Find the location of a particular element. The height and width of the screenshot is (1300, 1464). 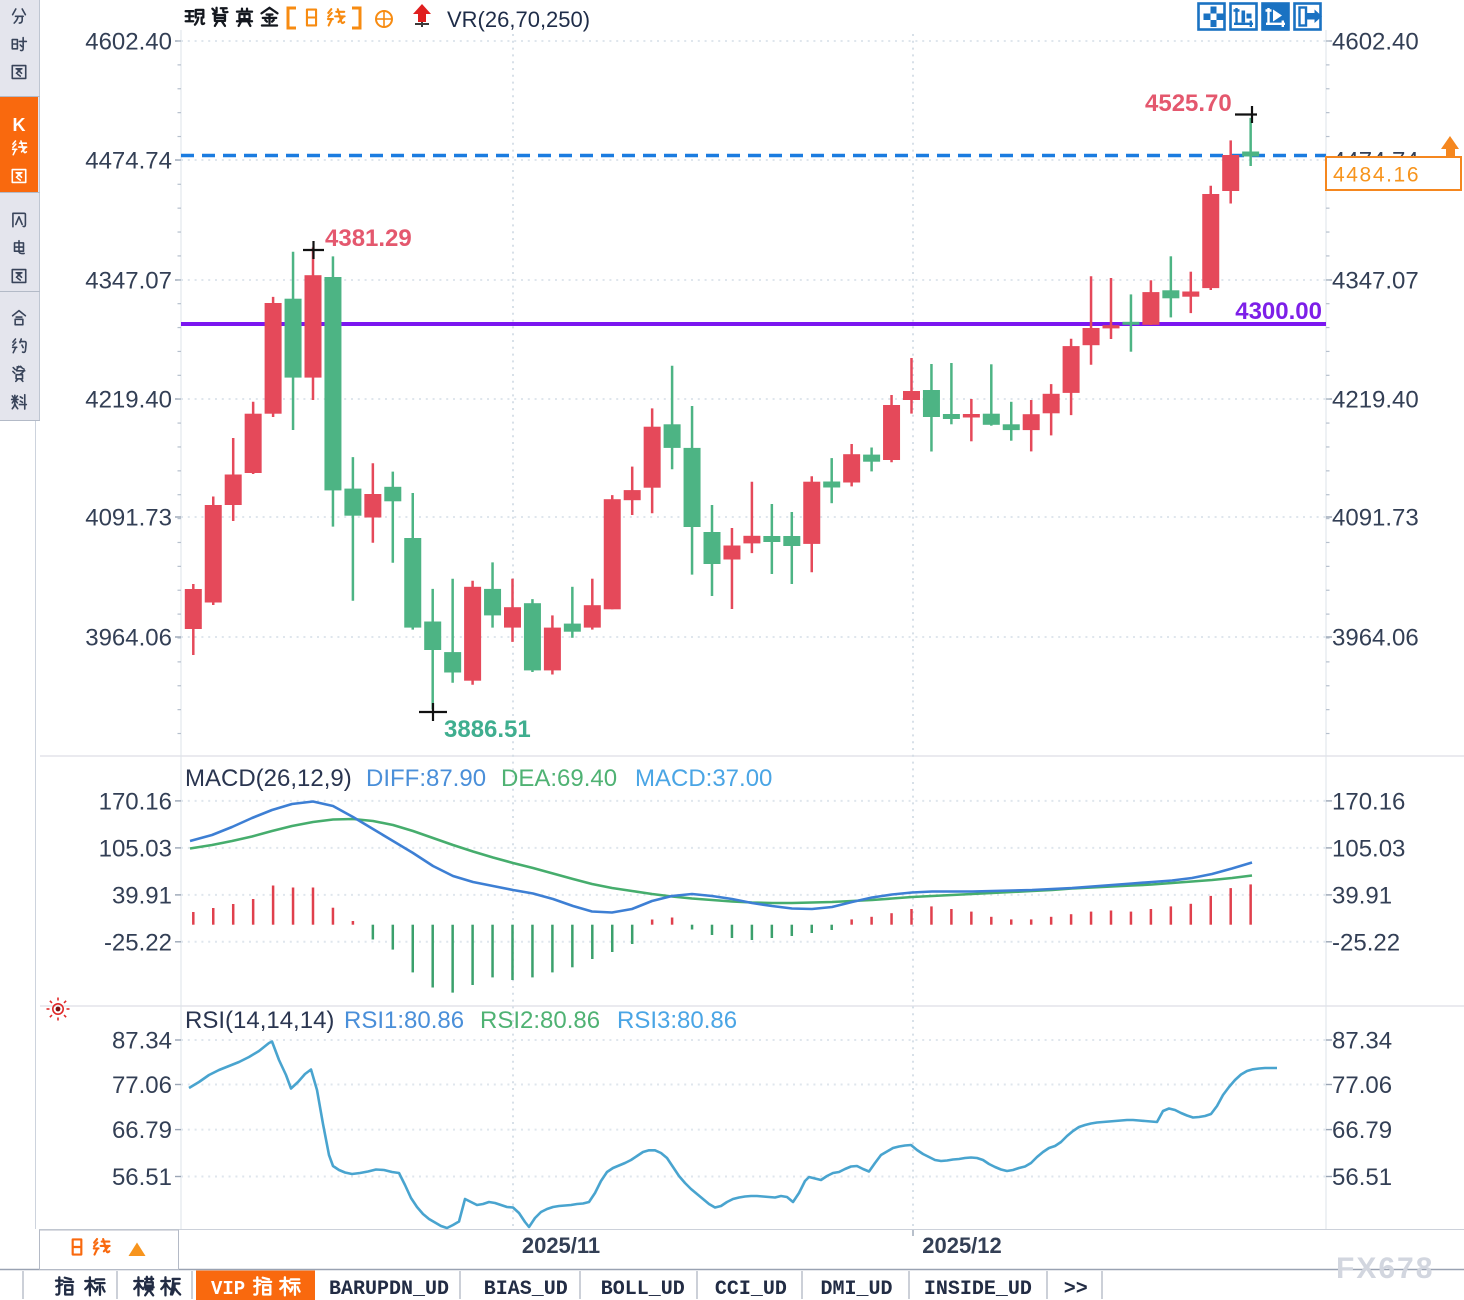

svg-text: 4525.70 is located at coordinates (1188, 103).